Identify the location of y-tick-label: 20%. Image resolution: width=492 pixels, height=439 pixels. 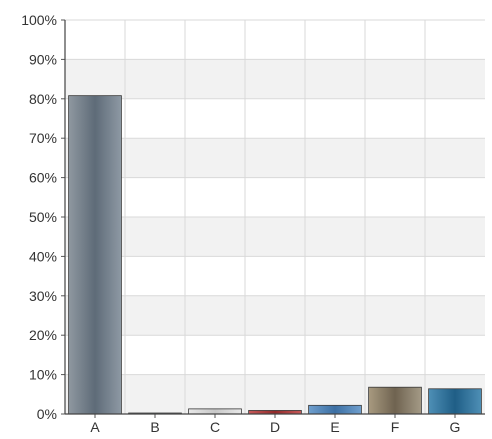
(43, 335).